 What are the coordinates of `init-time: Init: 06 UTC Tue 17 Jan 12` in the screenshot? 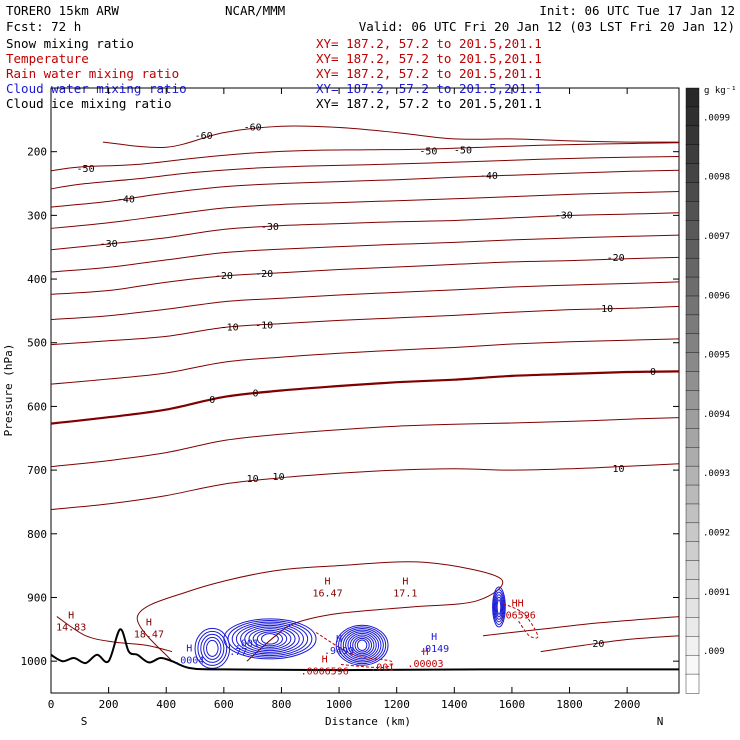 It's located at (637, 10).